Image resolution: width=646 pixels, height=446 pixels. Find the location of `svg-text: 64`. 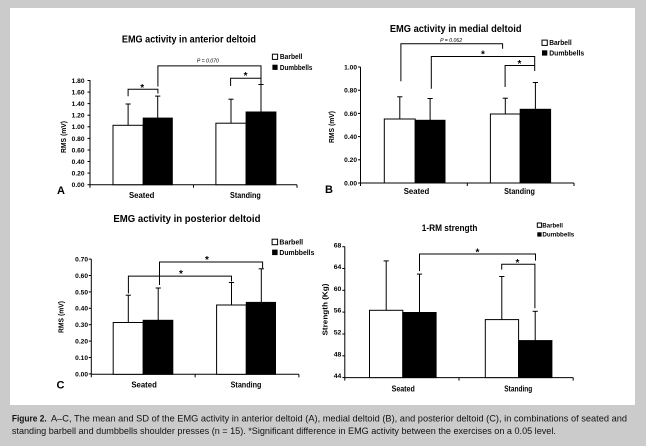

svg-text: 64 is located at coordinates (338, 267).